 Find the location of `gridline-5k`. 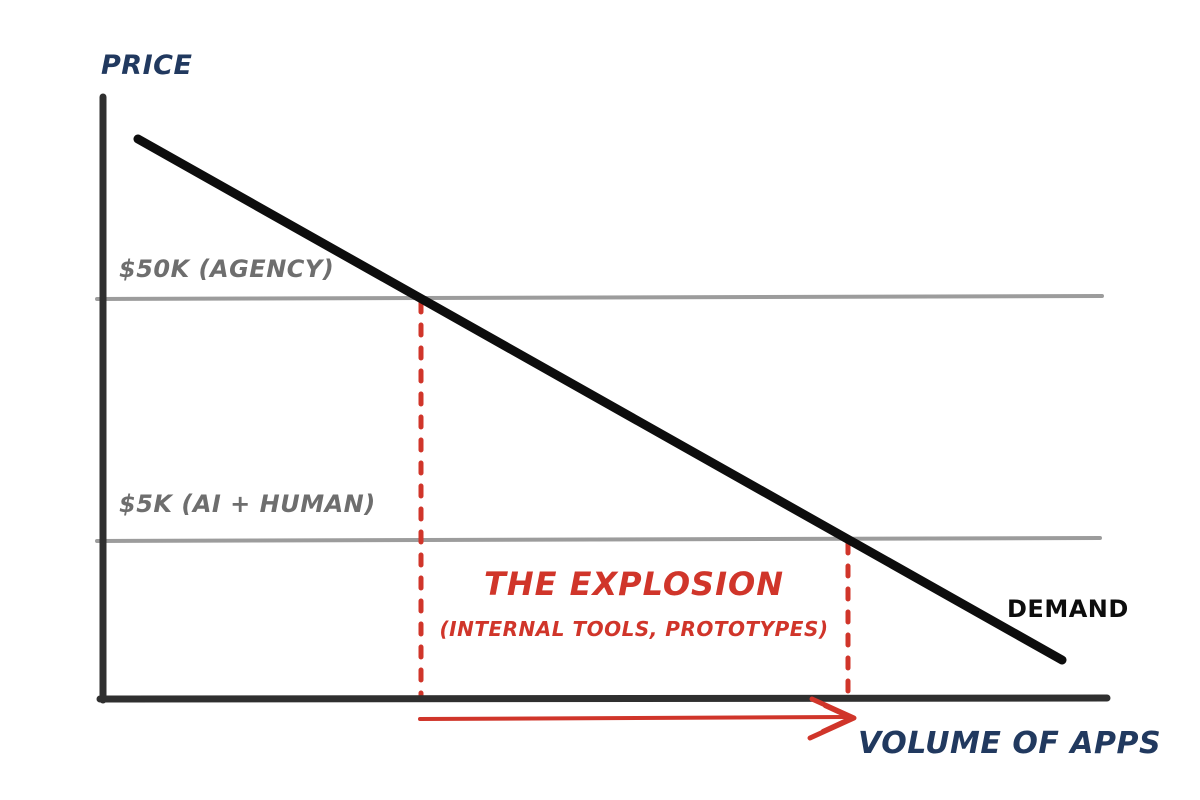

gridline-5k is located at coordinates (598, 539).